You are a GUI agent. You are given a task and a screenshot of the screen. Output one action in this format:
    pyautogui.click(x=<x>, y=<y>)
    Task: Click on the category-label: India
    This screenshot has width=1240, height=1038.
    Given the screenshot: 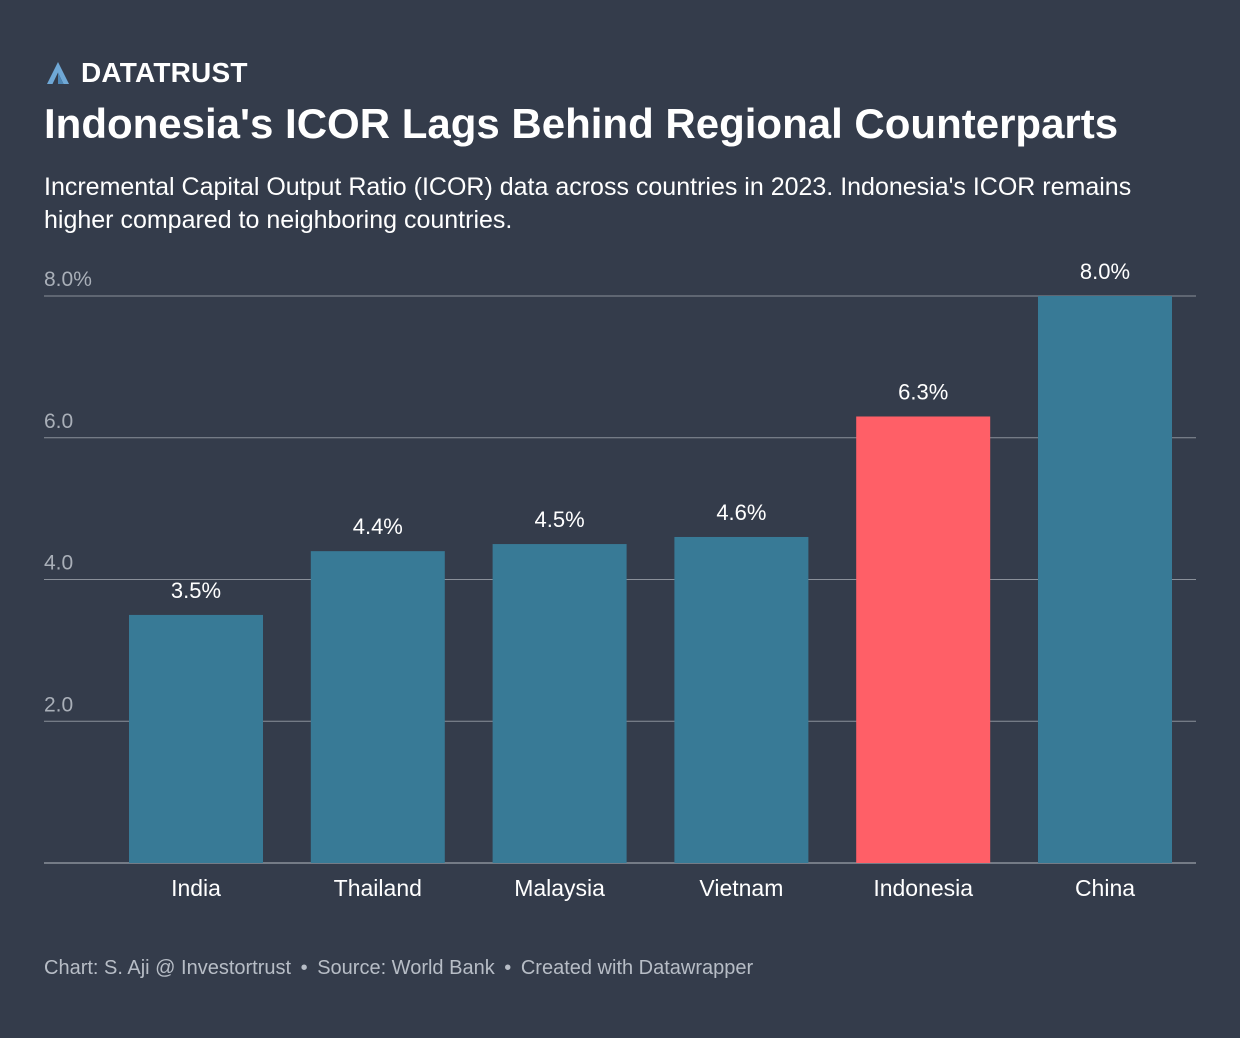 What is the action you would take?
    pyautogui.click(x=196, y=888)
    